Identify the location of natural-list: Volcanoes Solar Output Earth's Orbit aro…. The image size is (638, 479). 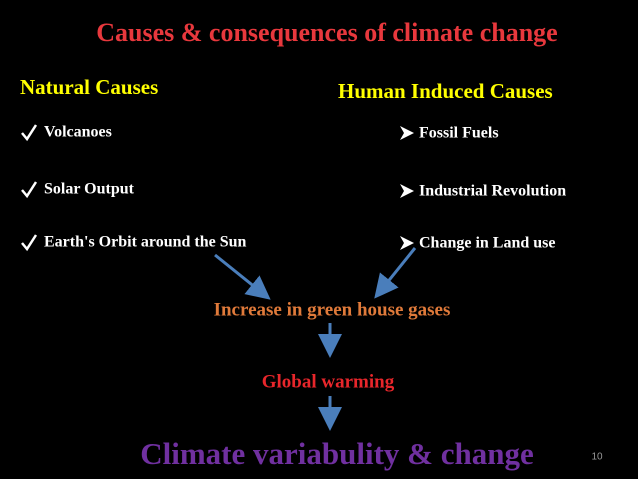
(134, 188).